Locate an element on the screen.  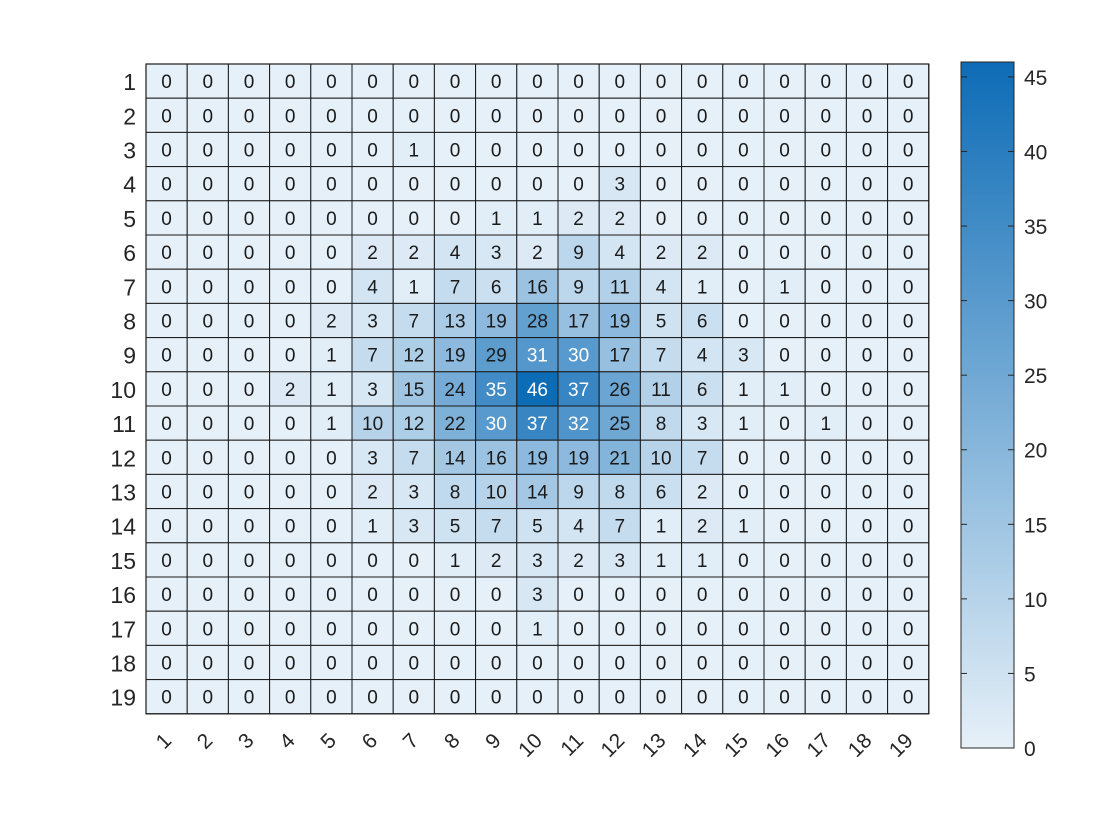
cell-value-label-r12-c9: 16 is located at coordinates (496, 458).